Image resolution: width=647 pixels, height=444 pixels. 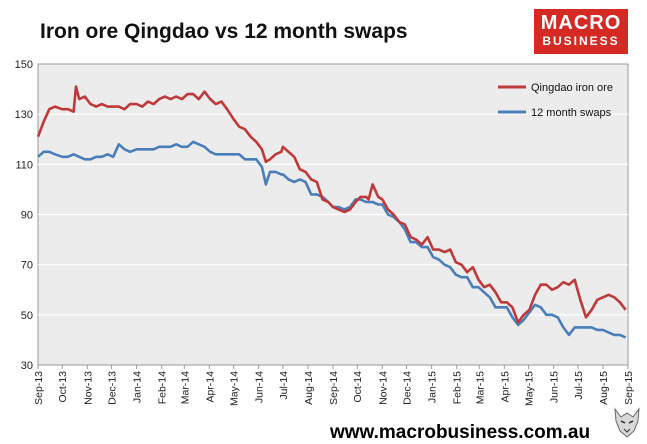 I want to click on logo-line-2: BUSINESS, so click(x=581, y=41).